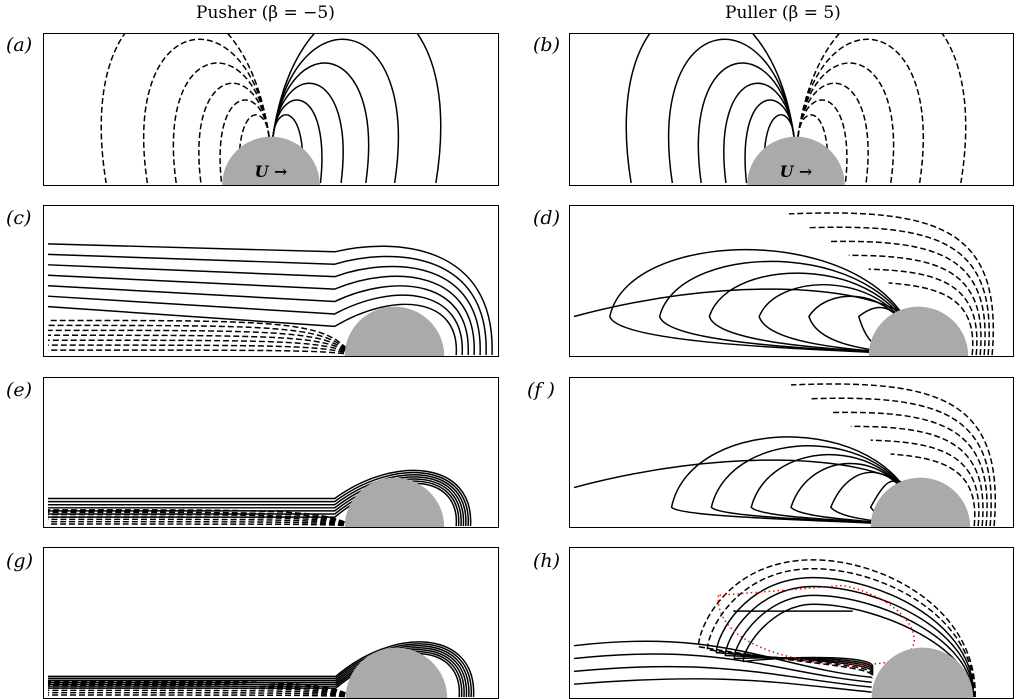 The height and width of the screenshot is (699, 1021). I want to click on panel-label-f: (f ), so click(541, 390).